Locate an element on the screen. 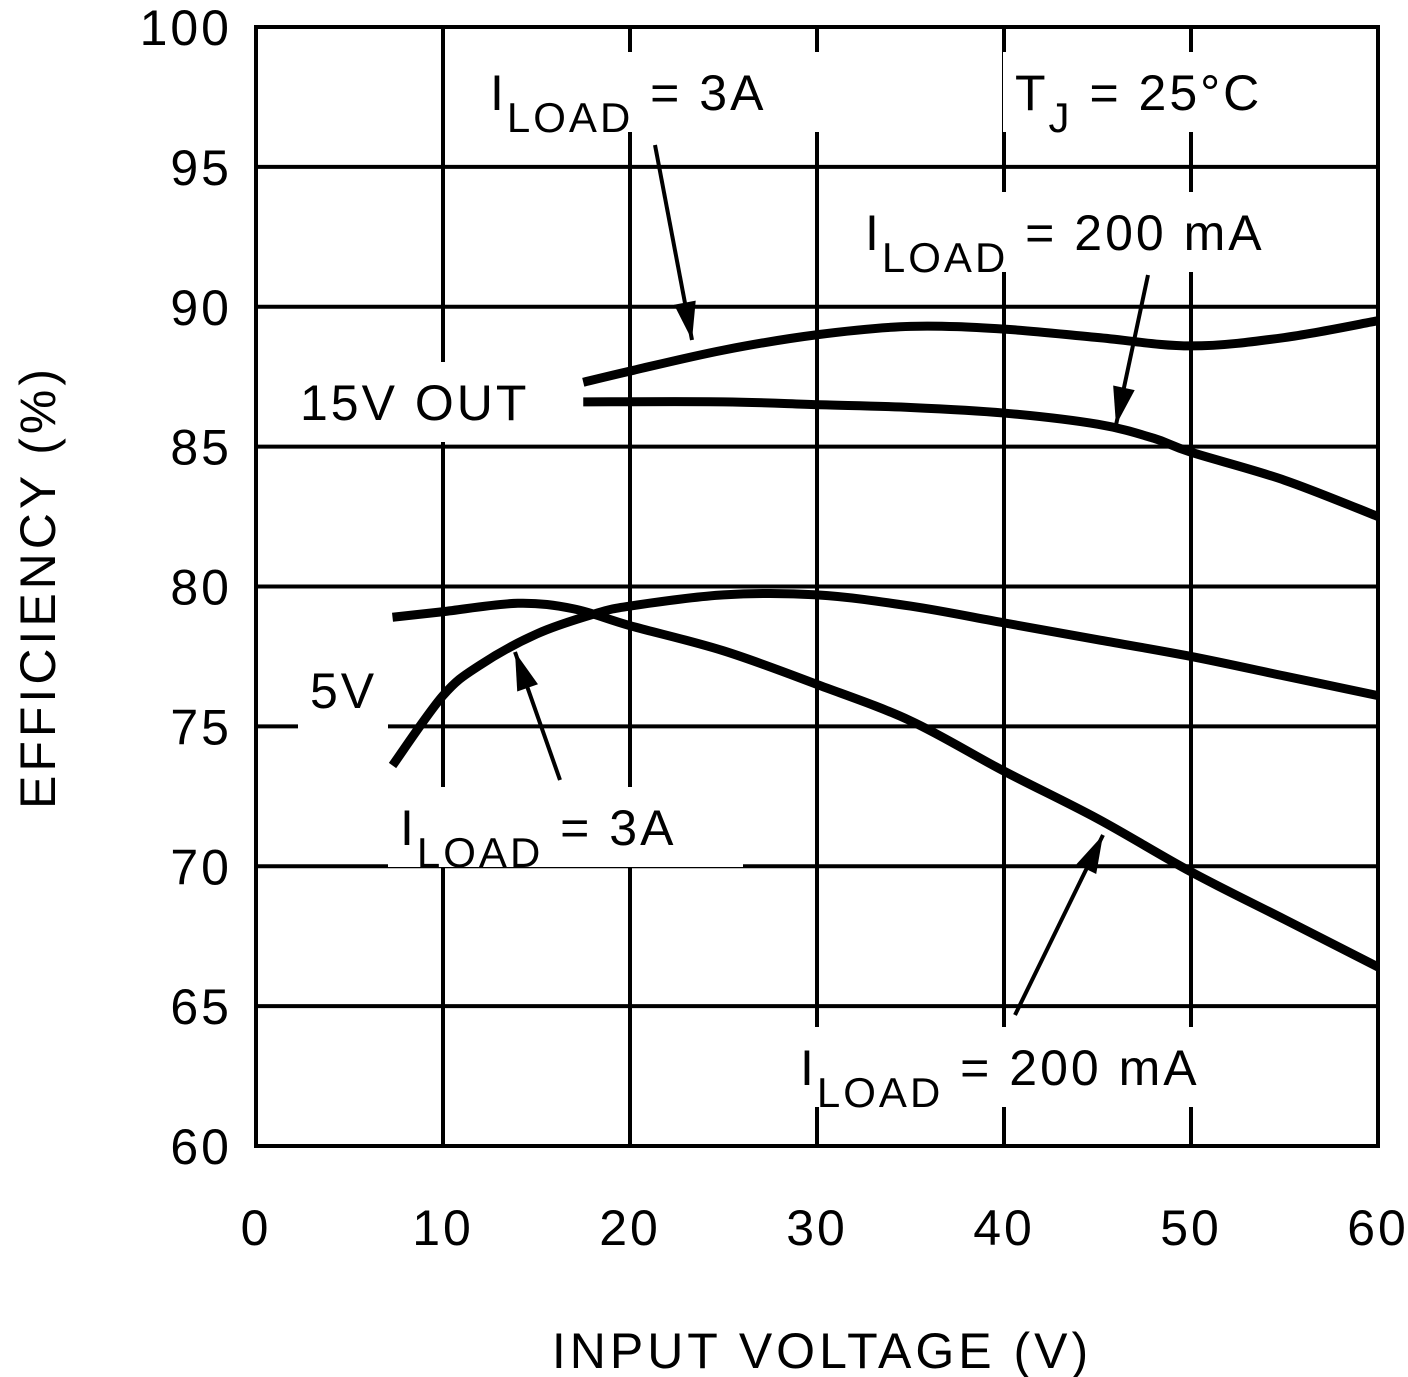 The image size is (1408, 1377). series-line-5v-3a is located at coordinates (883, 678).